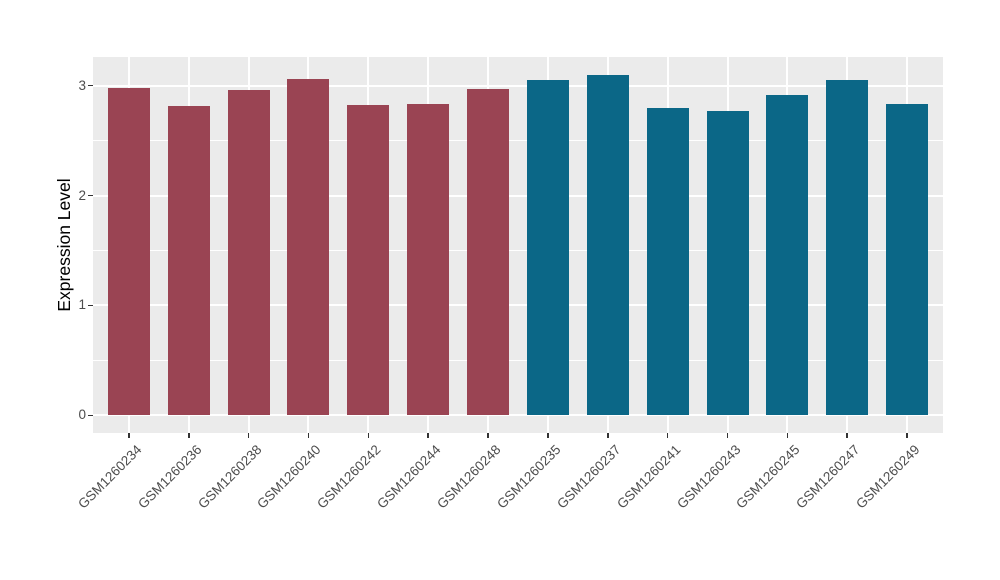 Image resolution: width=1000 pixels, height=580 pixels. Describe the element at coordinates (64, 245) in the screenshot. I see `y-axis-title: Expression Level` at that location.